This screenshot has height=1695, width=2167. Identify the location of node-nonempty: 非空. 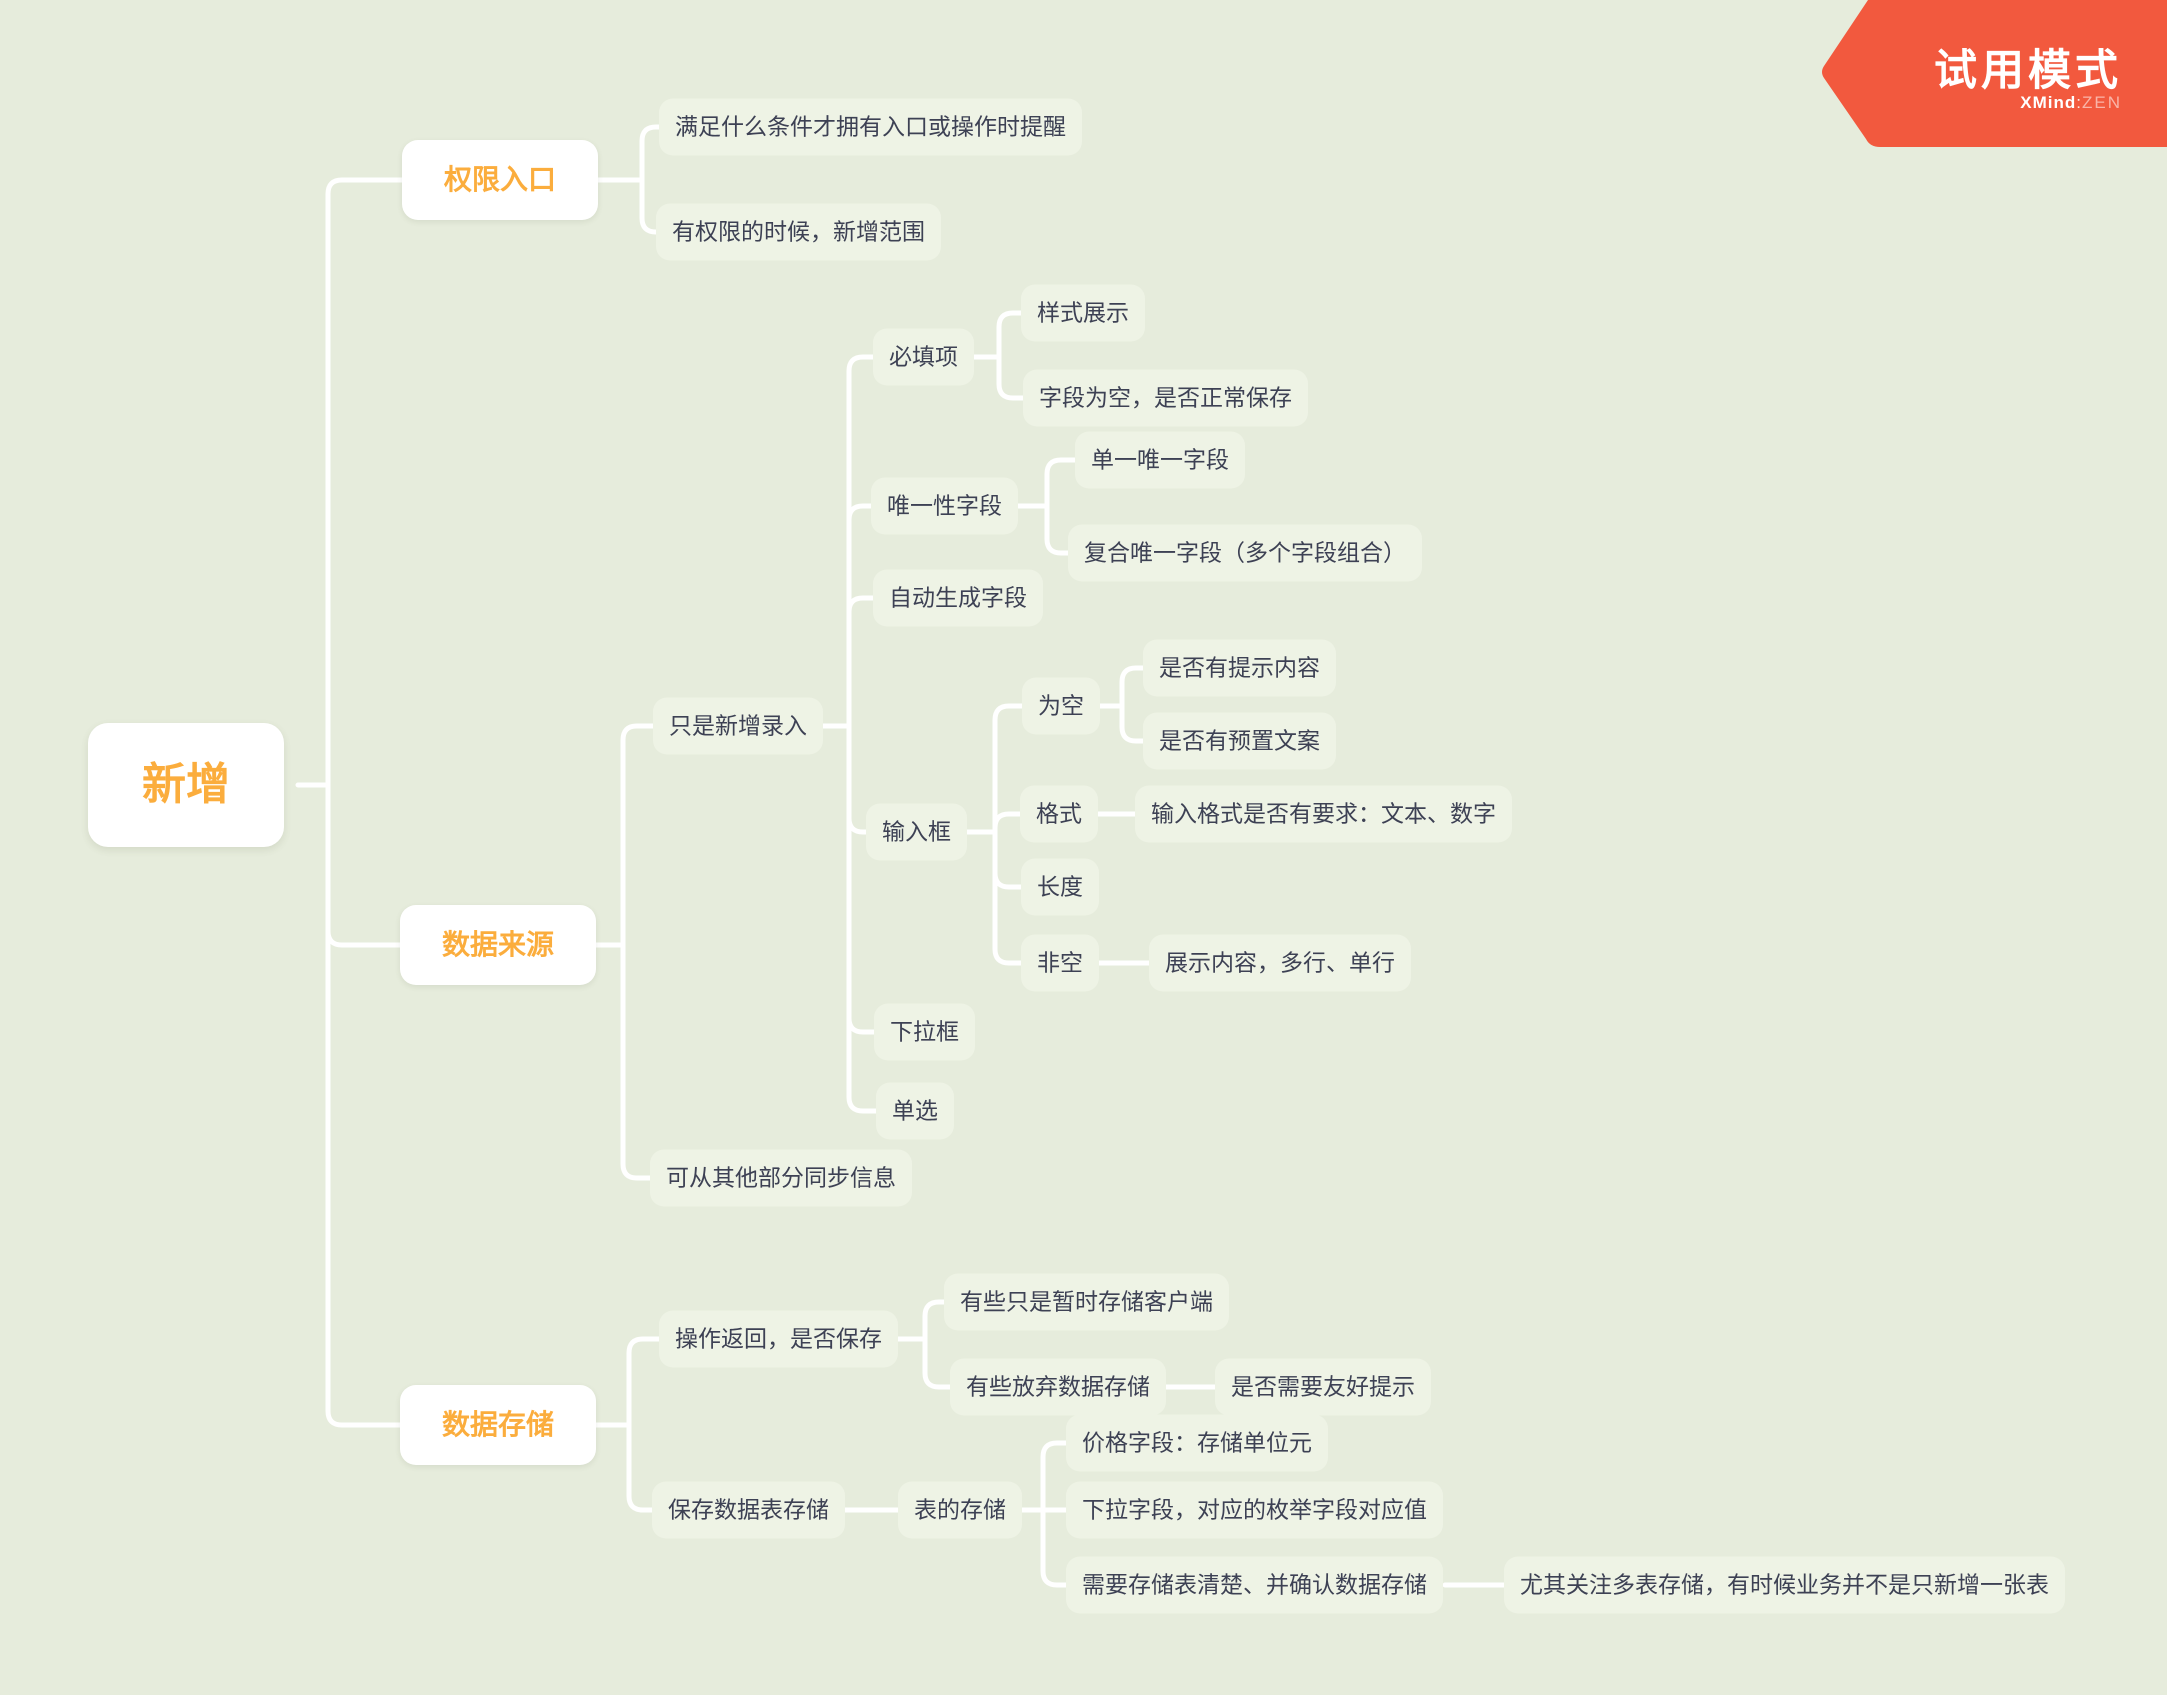
(1060, 963).